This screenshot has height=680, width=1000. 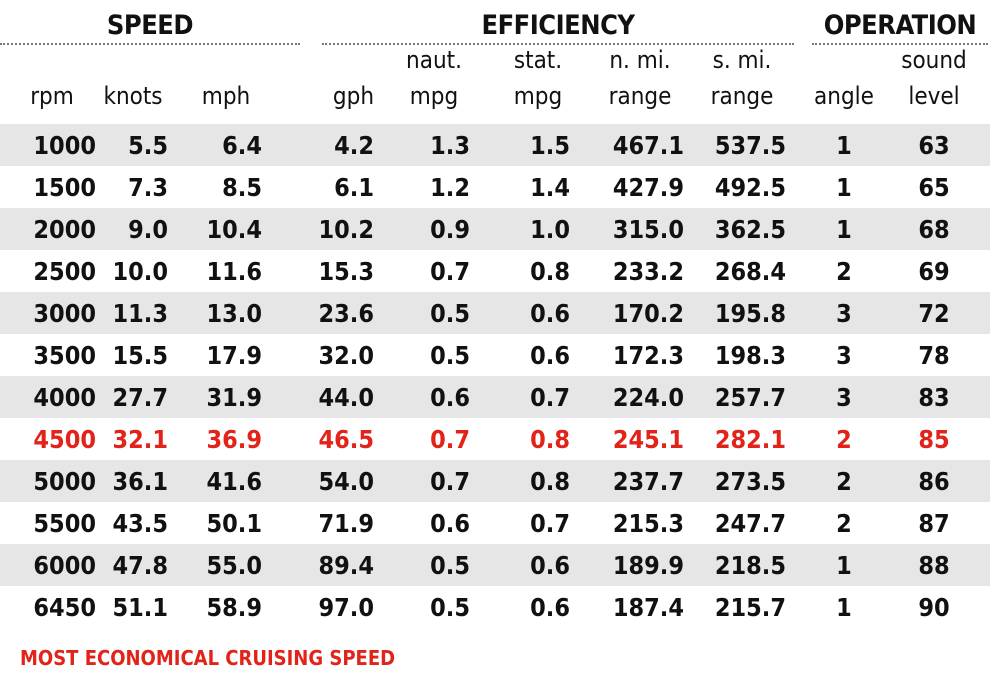 I want to click on cell-s-mi-range: 537.5, so click(x=750, y=145).